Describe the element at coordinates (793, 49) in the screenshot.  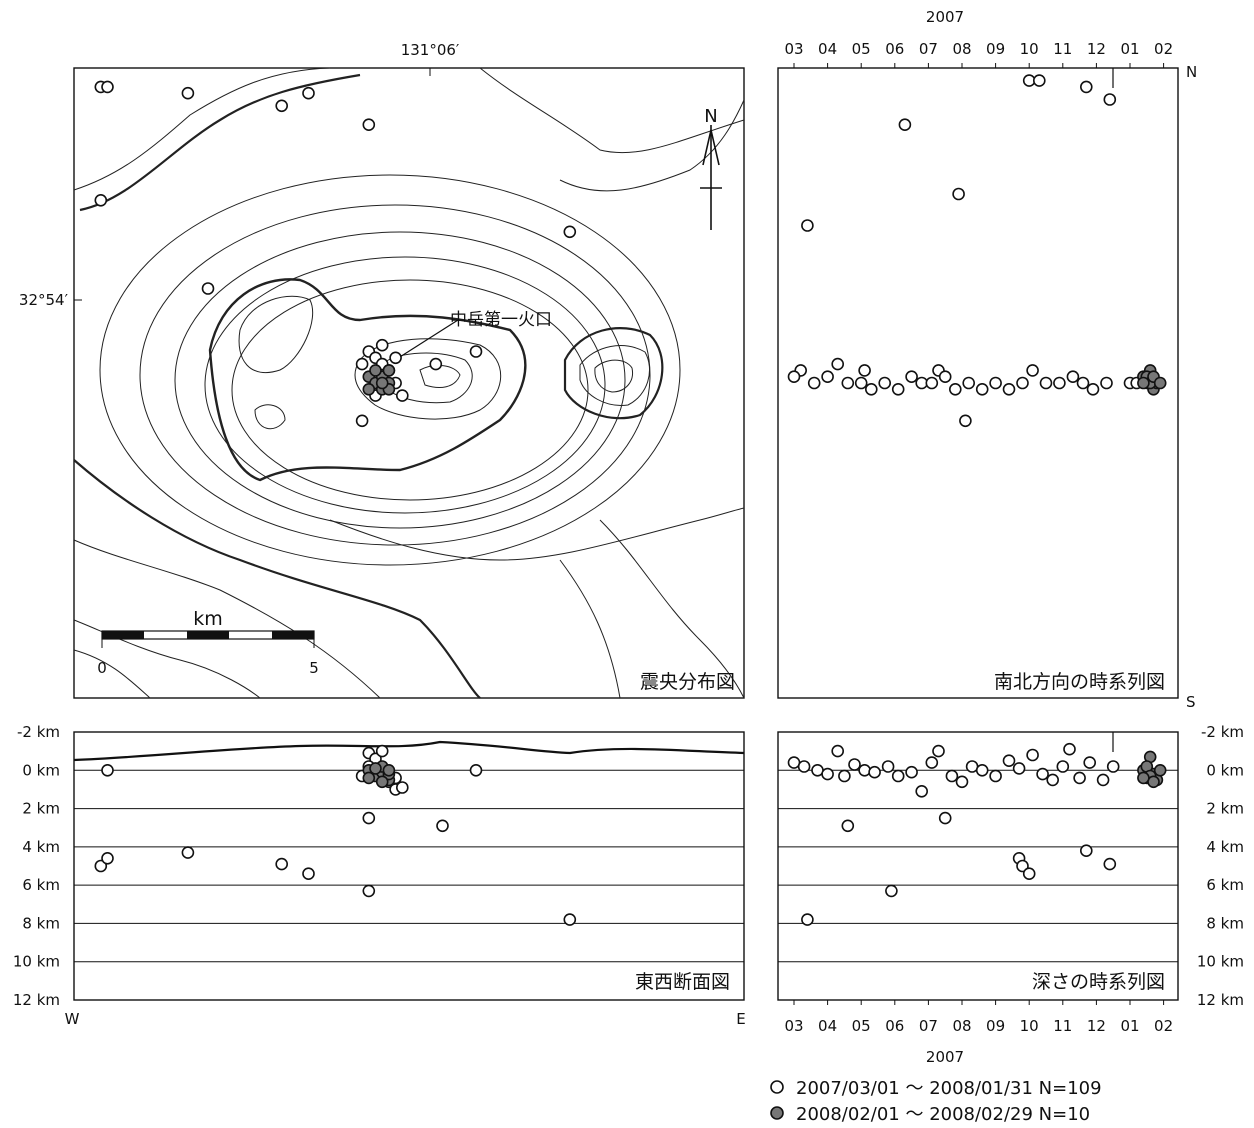
I see `month-tick-label: 03` at that location.